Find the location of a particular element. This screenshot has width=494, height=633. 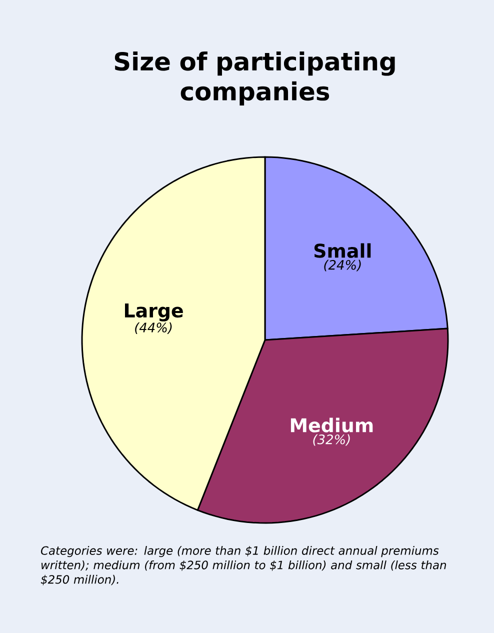

chart-title: Size of participating companies is located at coordinates (254, 79).